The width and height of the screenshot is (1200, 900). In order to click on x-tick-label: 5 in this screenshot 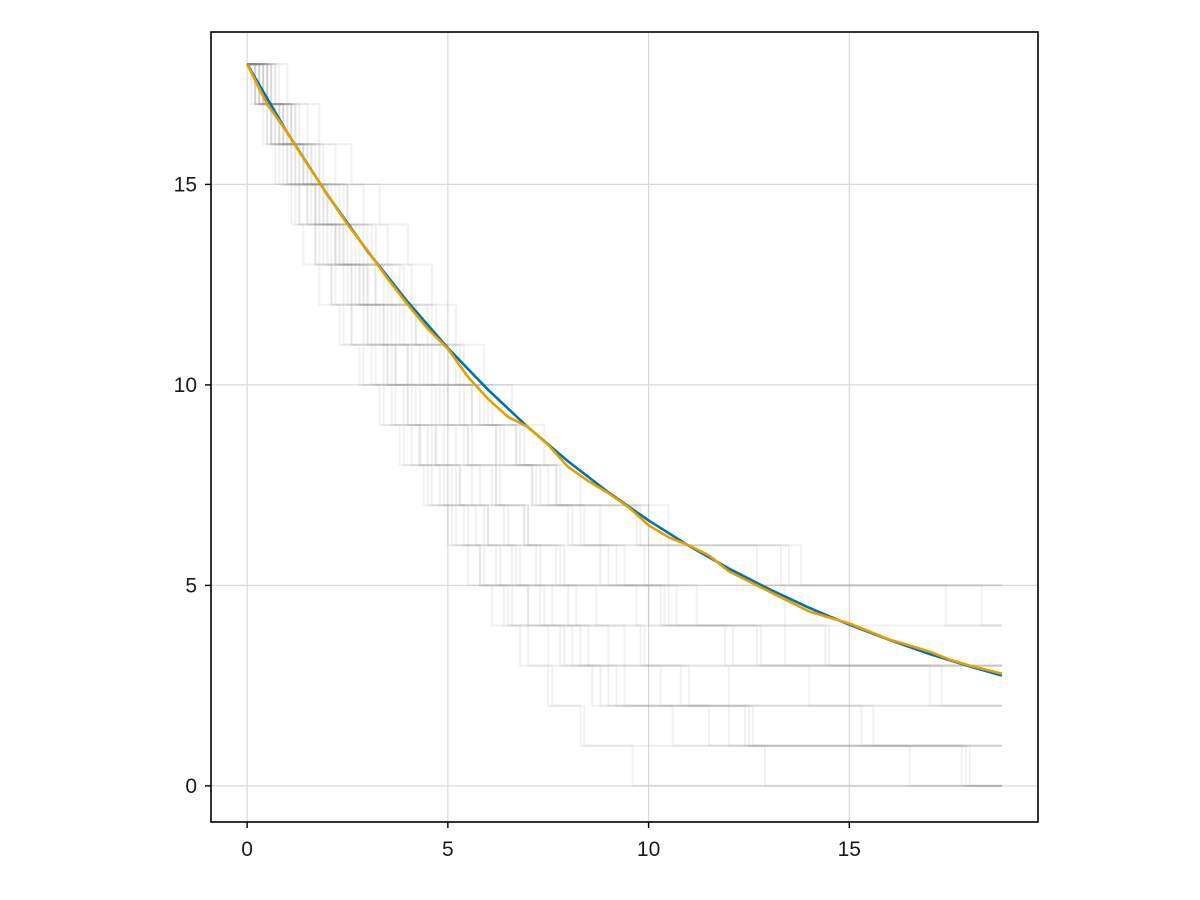, I will do `click(448, 849)`.